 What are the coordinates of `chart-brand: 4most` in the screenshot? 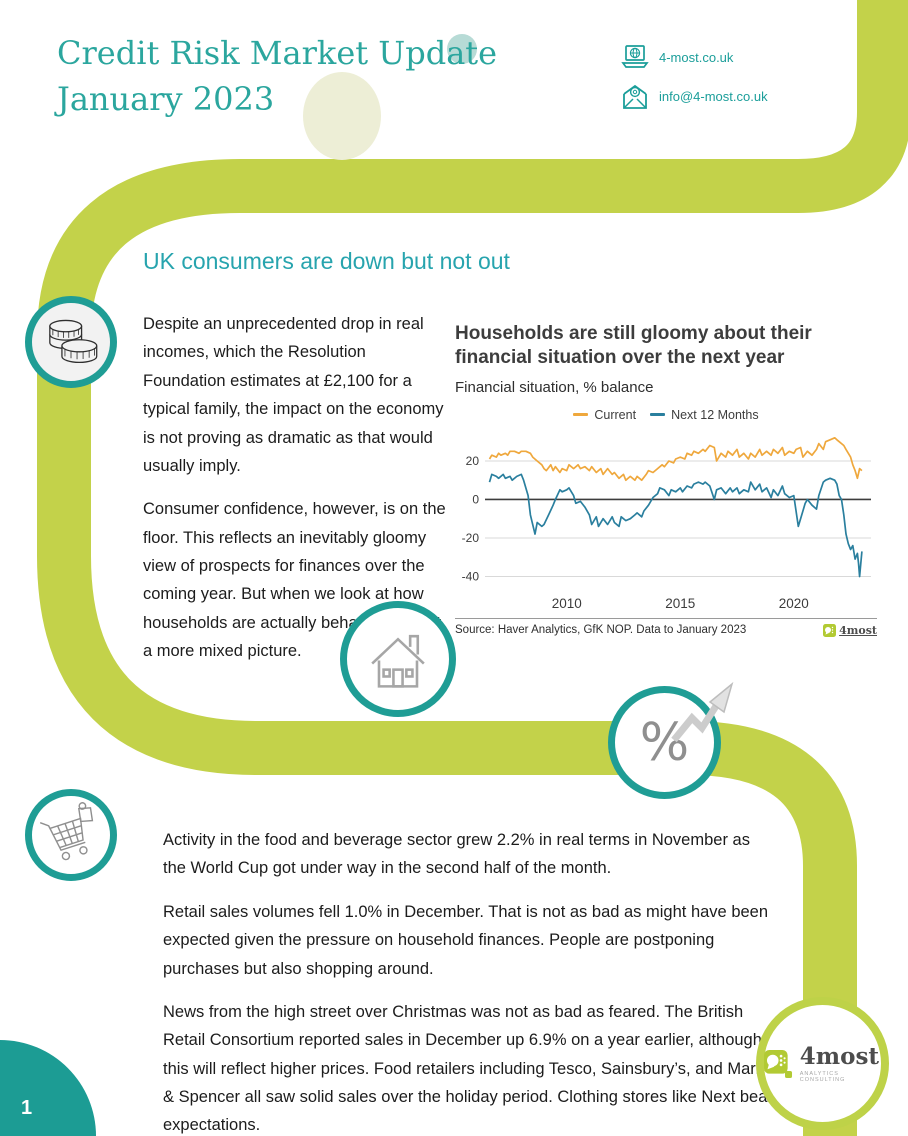 It's located at (850, 630).